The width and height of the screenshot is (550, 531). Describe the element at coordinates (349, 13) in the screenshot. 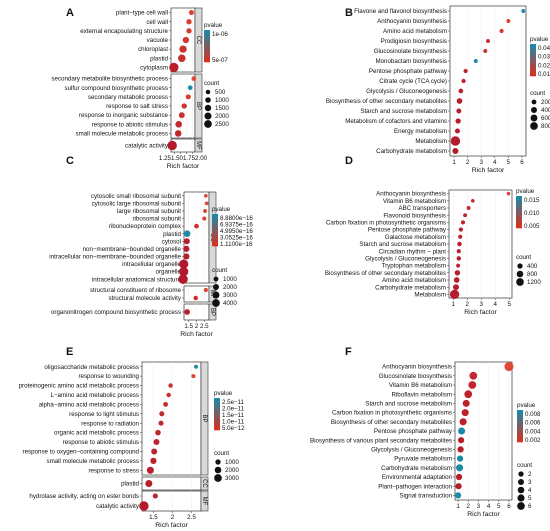

I see `panel-letter: B` at that location.